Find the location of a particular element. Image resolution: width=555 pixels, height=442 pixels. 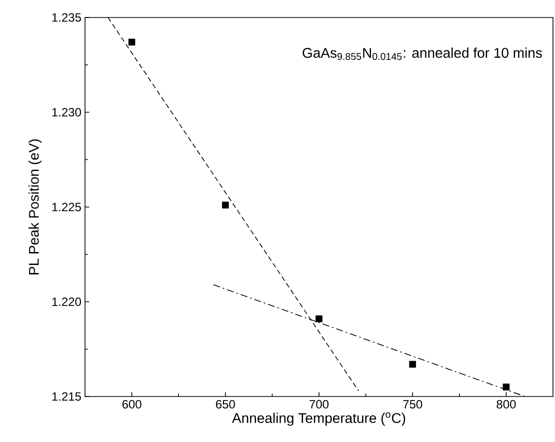

x-axis-title: Annealing Temperature ($^{o}$C) is located at coordinates (319, 419).